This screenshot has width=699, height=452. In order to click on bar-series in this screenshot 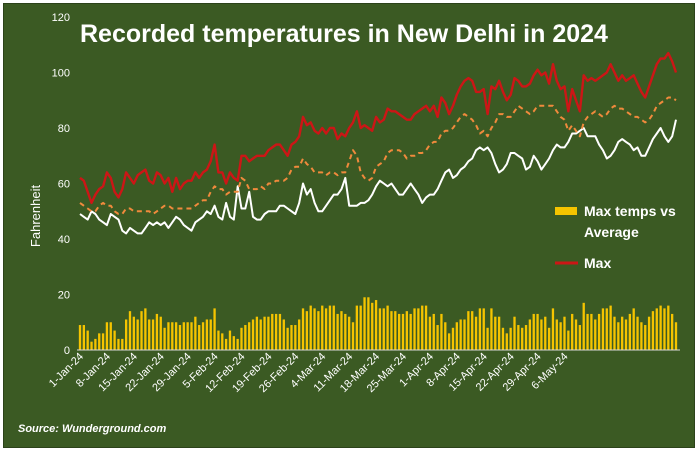, I will do `click(378, 323)`.